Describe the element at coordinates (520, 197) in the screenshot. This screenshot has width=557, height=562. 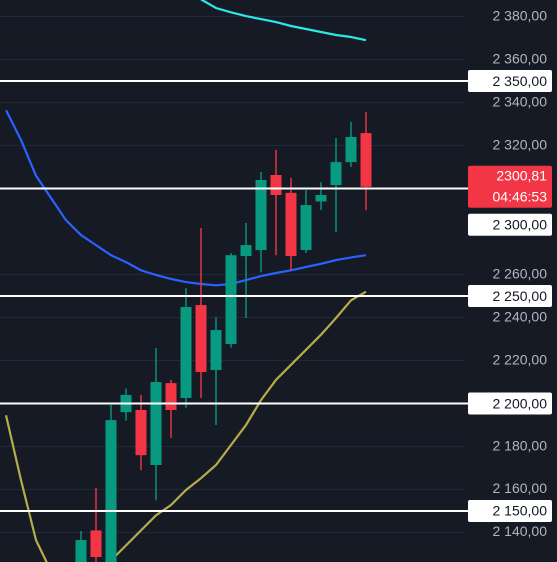
I see `countdown-label: 04:46:53` at that location.